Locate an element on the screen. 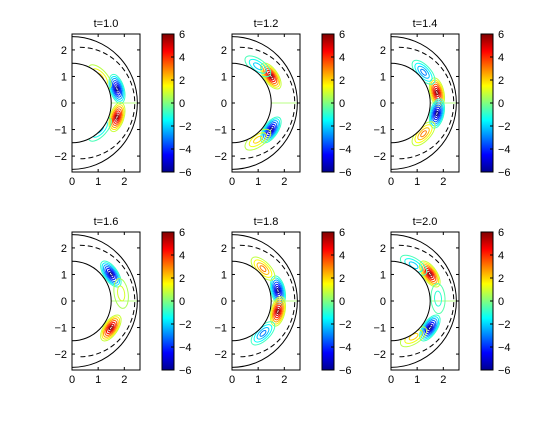  panel-title: t=2.0 is located at coordinates (425, 222).